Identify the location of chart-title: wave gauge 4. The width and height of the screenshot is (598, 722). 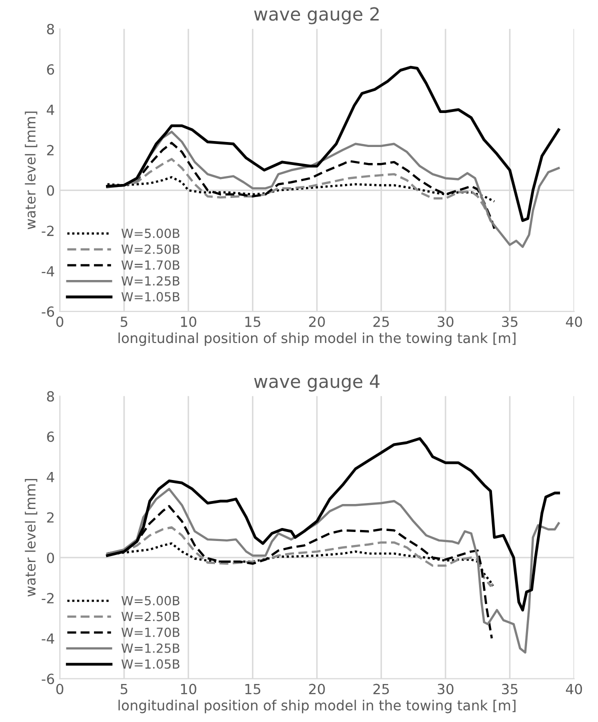
(317, 383).